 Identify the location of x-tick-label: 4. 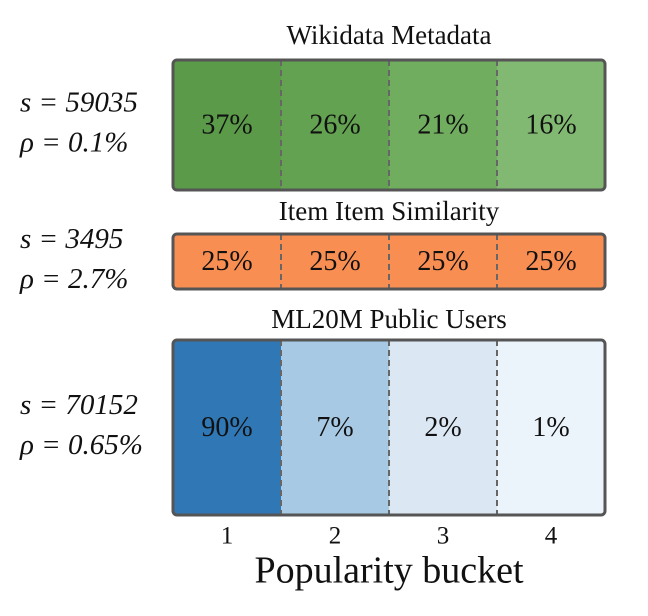
(551, 536).